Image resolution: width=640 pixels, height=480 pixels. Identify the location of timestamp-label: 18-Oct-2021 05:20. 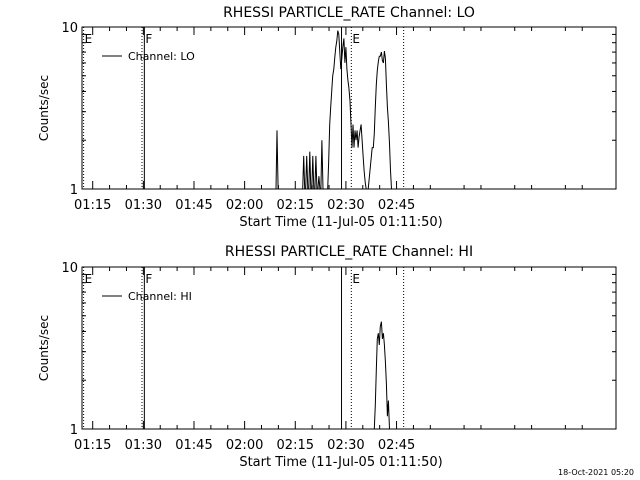
(596, 472).